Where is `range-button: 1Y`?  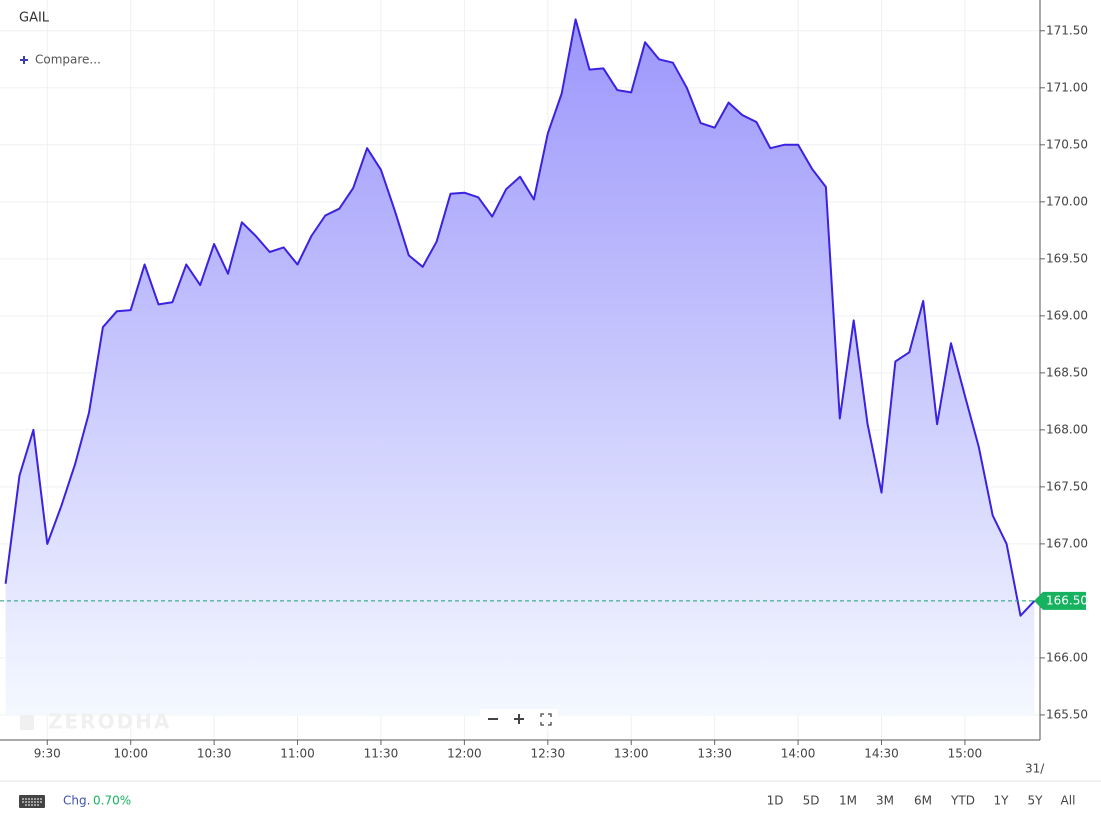
range-button: 1Y is located at coordinates (1002, 801).